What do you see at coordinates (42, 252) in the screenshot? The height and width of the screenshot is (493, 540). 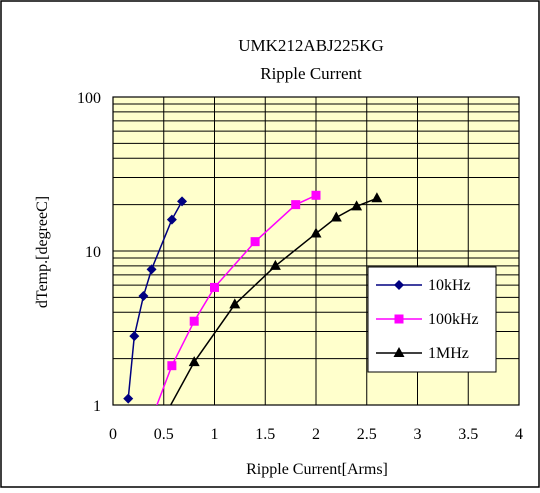 I see `y-axis-label: dTemp.[degreeC]` at bounding box center [42, 252].